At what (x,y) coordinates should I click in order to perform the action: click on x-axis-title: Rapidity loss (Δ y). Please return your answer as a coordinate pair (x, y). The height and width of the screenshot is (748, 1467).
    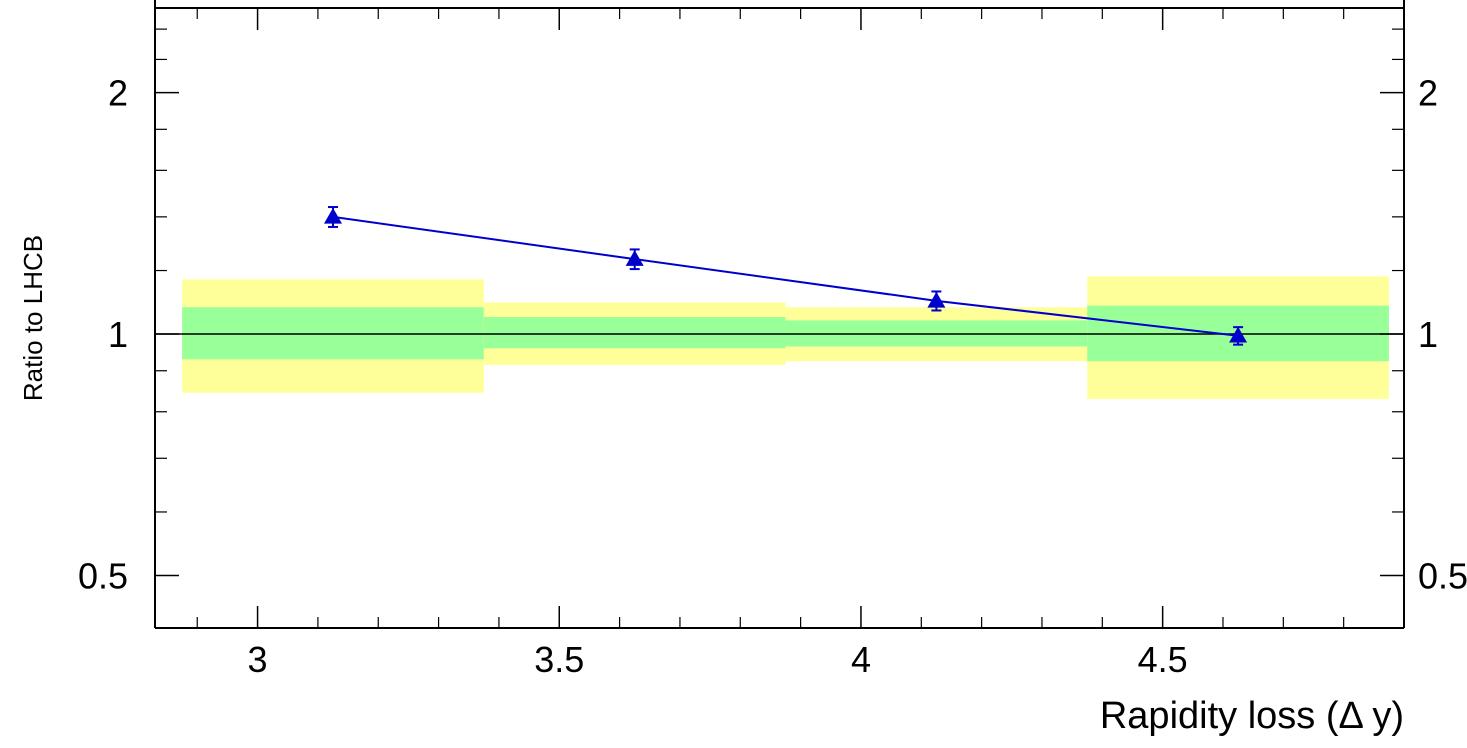
    Looking at the image, I should click on (1252, 716).